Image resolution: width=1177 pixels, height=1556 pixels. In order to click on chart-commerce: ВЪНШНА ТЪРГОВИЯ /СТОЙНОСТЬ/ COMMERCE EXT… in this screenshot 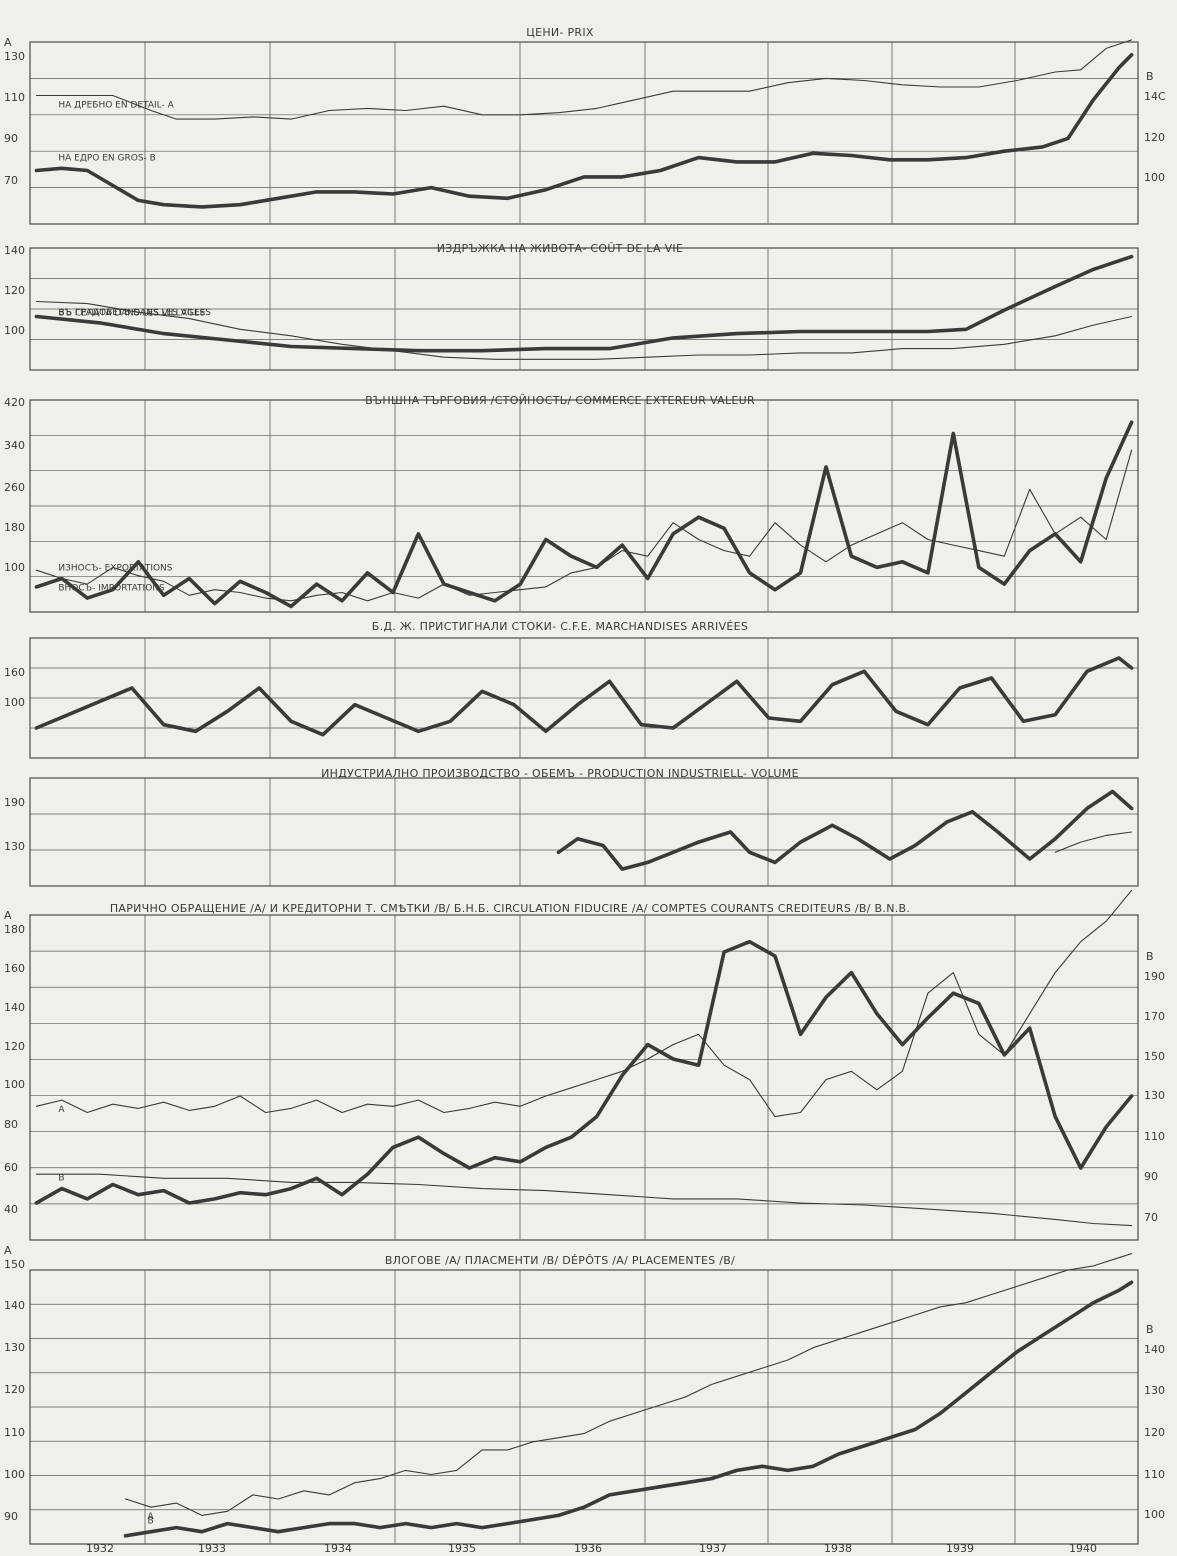, I will do `click(571, 503)`.